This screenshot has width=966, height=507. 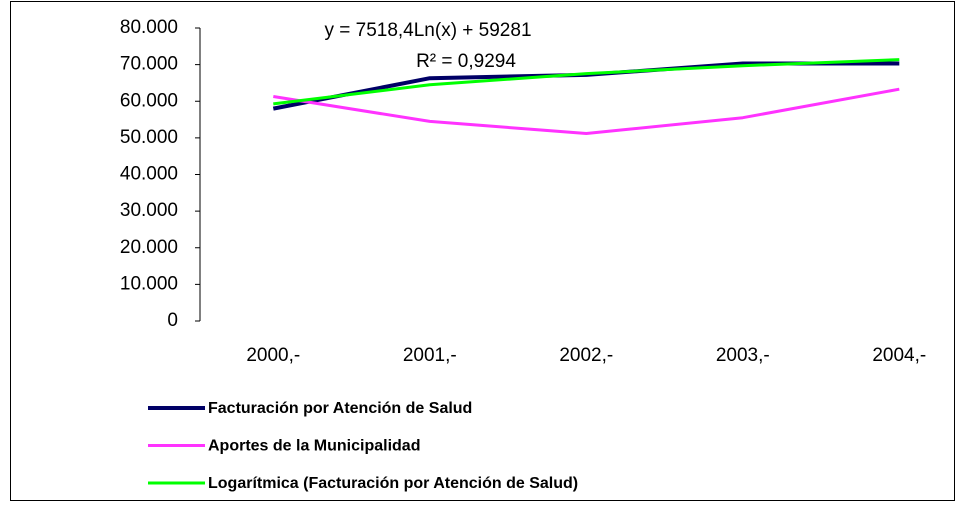 I want to click on x-tick-label: 2003,-, so click(x=743, y=355).